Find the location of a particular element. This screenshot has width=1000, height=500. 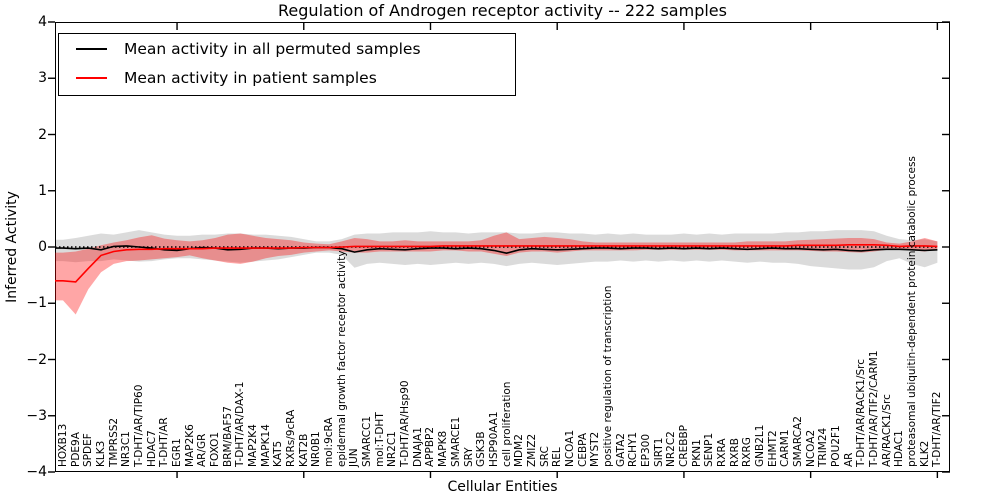

y-tick-label: 2 is located at coordinates (42, 134).